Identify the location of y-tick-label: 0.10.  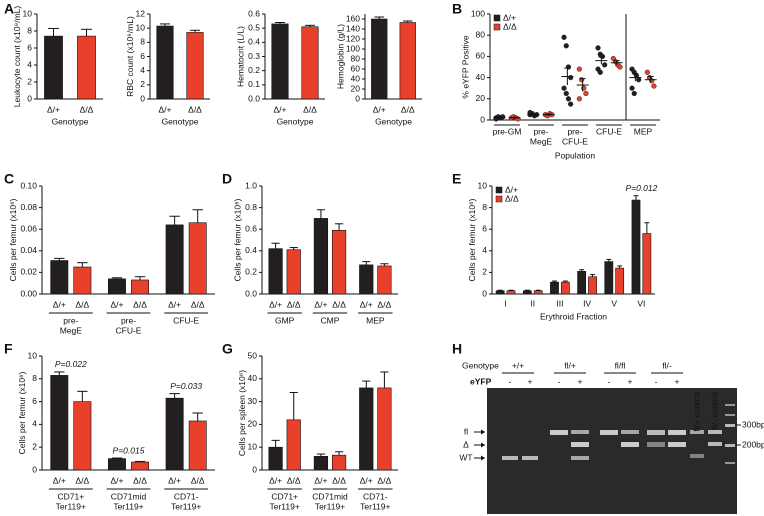
(28, 185).